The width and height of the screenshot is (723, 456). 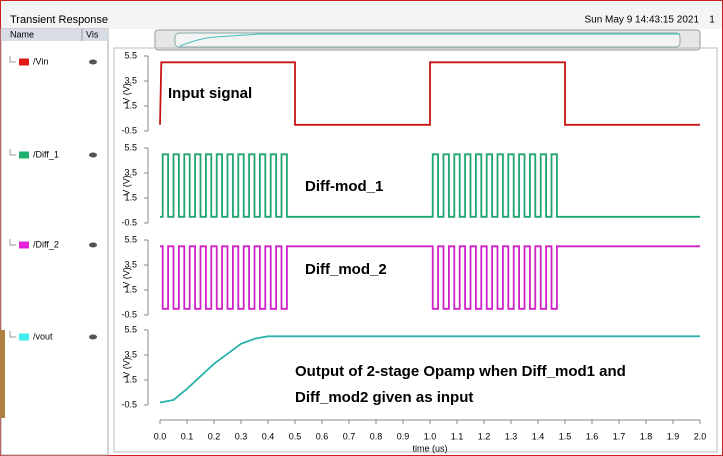 I want to click on name-header, so click(x=54, y=35).